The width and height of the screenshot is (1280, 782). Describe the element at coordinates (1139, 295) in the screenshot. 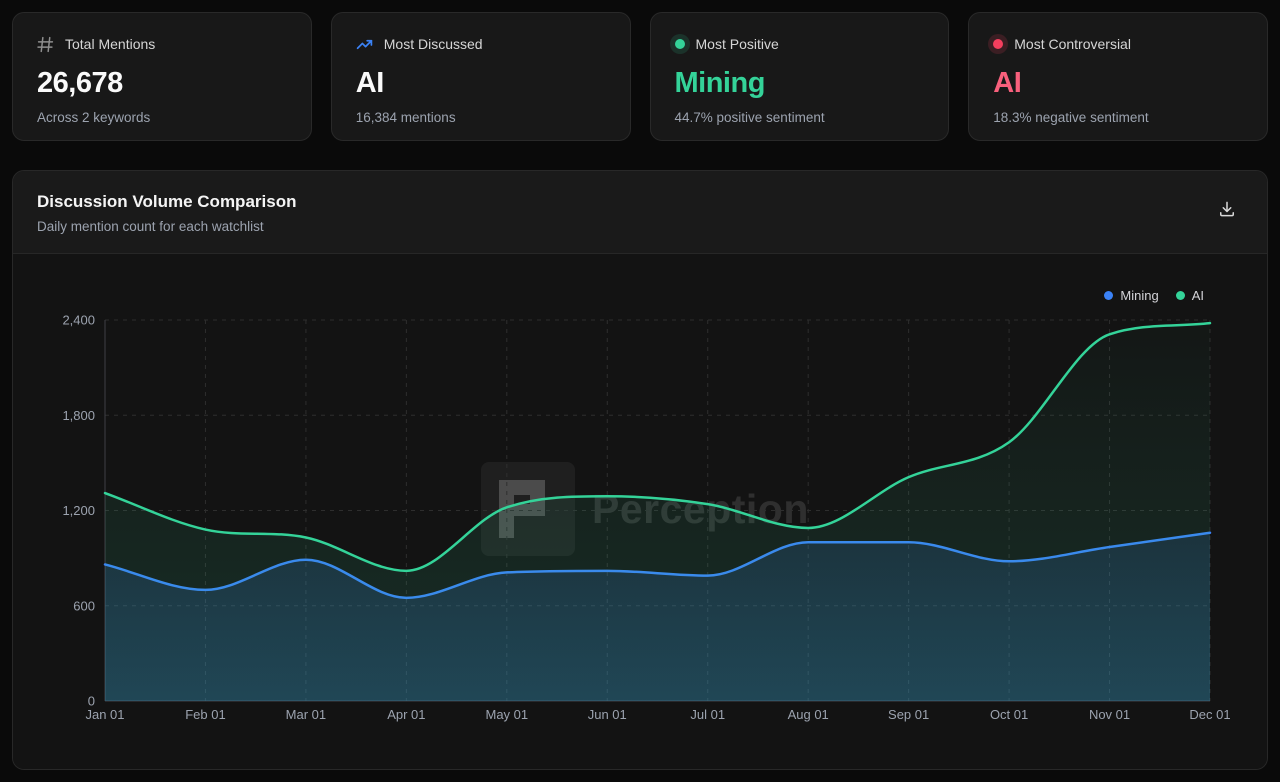

I see `legend-label: Mining` at that location.